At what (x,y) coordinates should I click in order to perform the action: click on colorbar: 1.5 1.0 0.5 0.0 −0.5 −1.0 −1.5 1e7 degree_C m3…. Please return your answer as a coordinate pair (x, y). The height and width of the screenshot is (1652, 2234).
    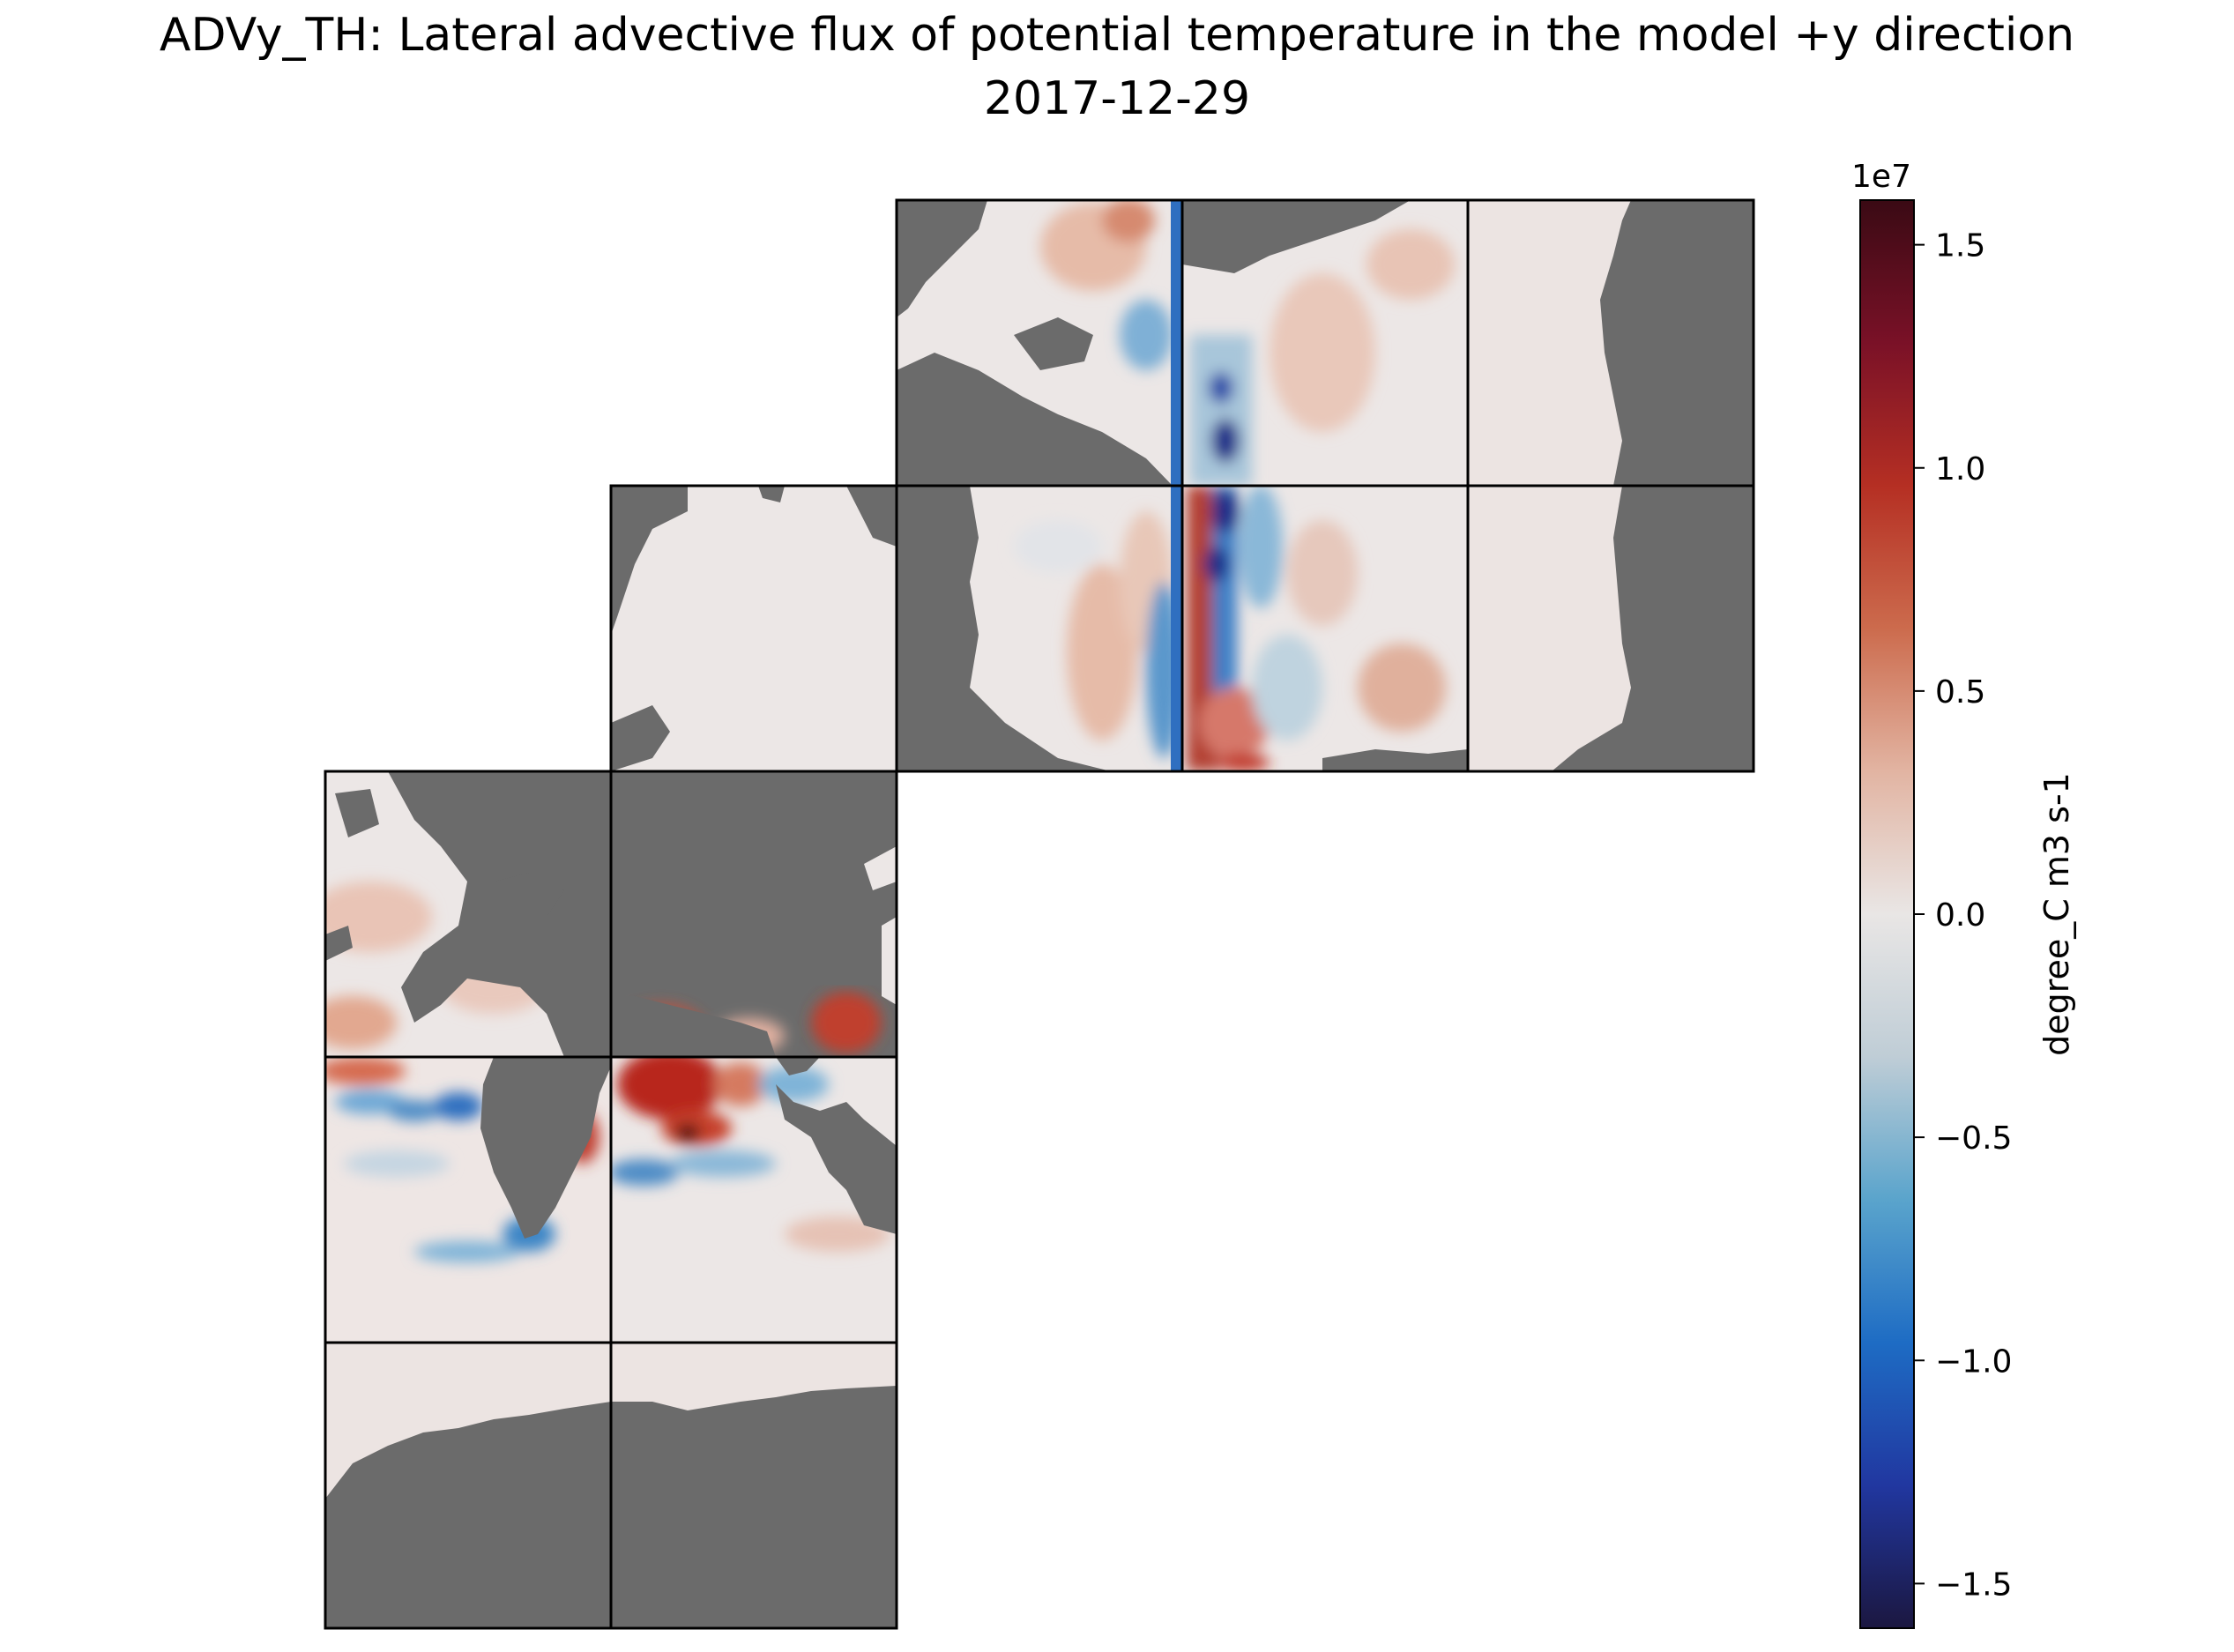
    Looking at the image, I should click on (1963, 894).